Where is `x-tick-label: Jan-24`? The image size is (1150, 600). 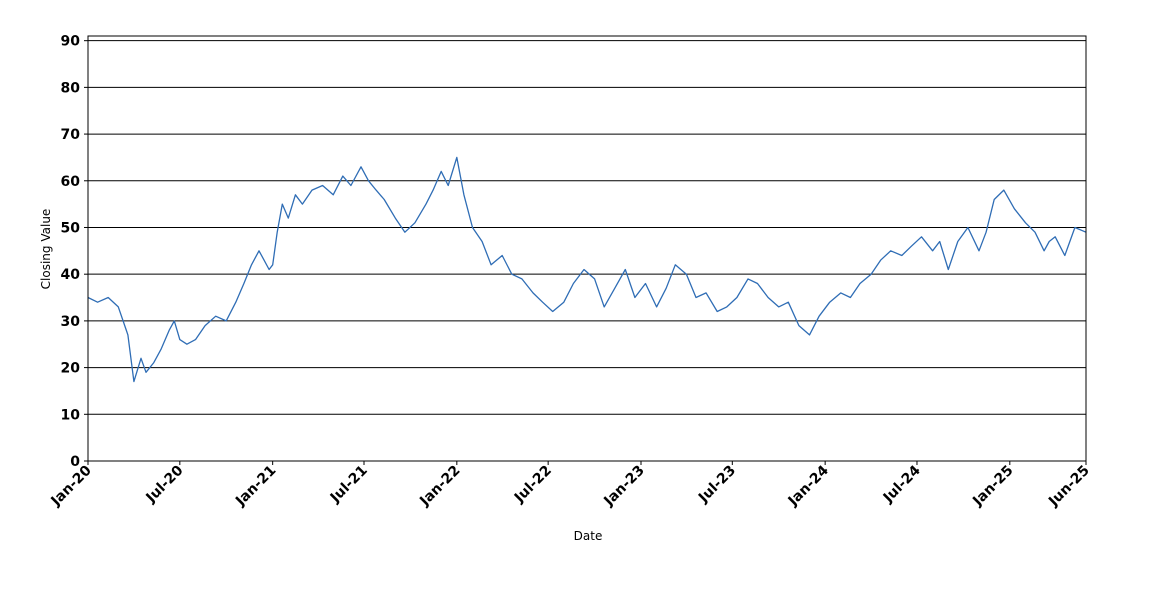 x-tick-label: Jan-24 is located at coordinates (808, 485).